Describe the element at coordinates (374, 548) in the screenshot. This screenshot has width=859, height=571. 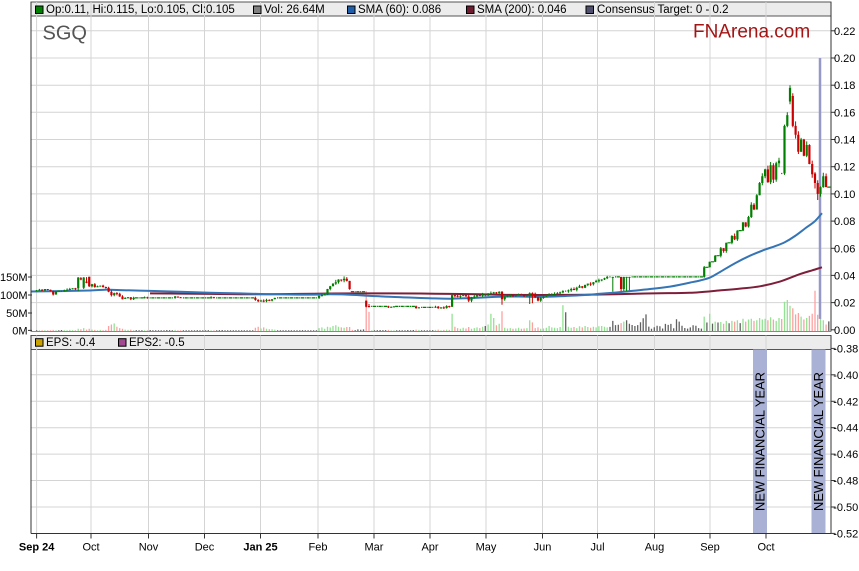
I see `svg-text: Mar` at that location.